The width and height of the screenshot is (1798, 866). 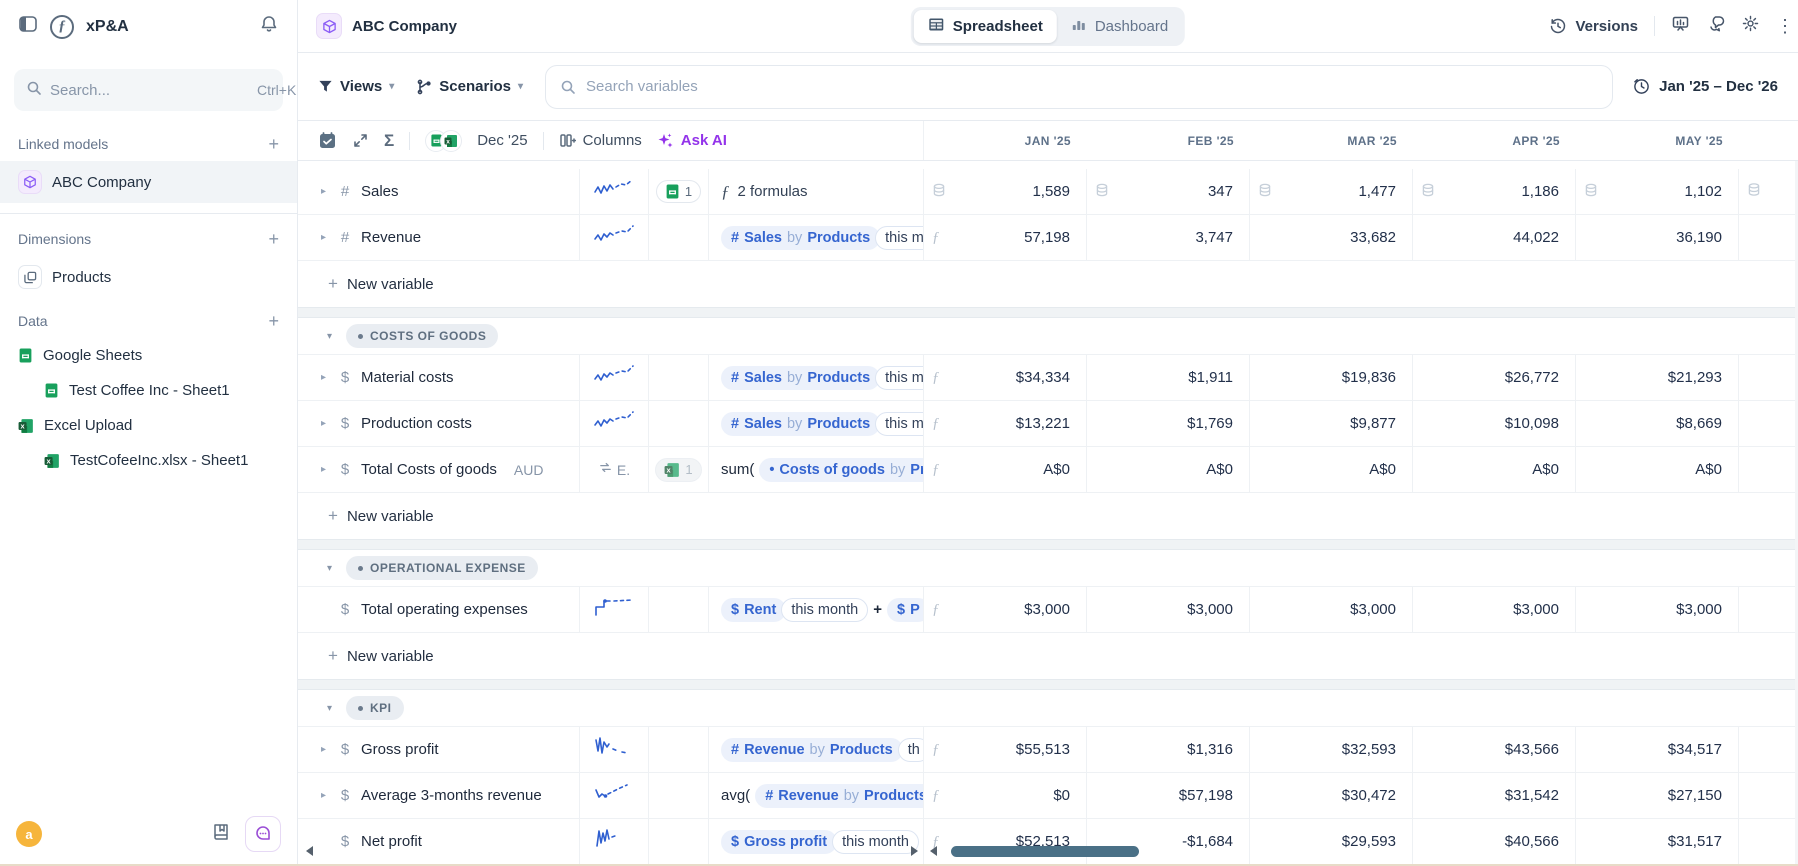 I want to click on value-cell: $1,911, so click(x=1167, y=377).